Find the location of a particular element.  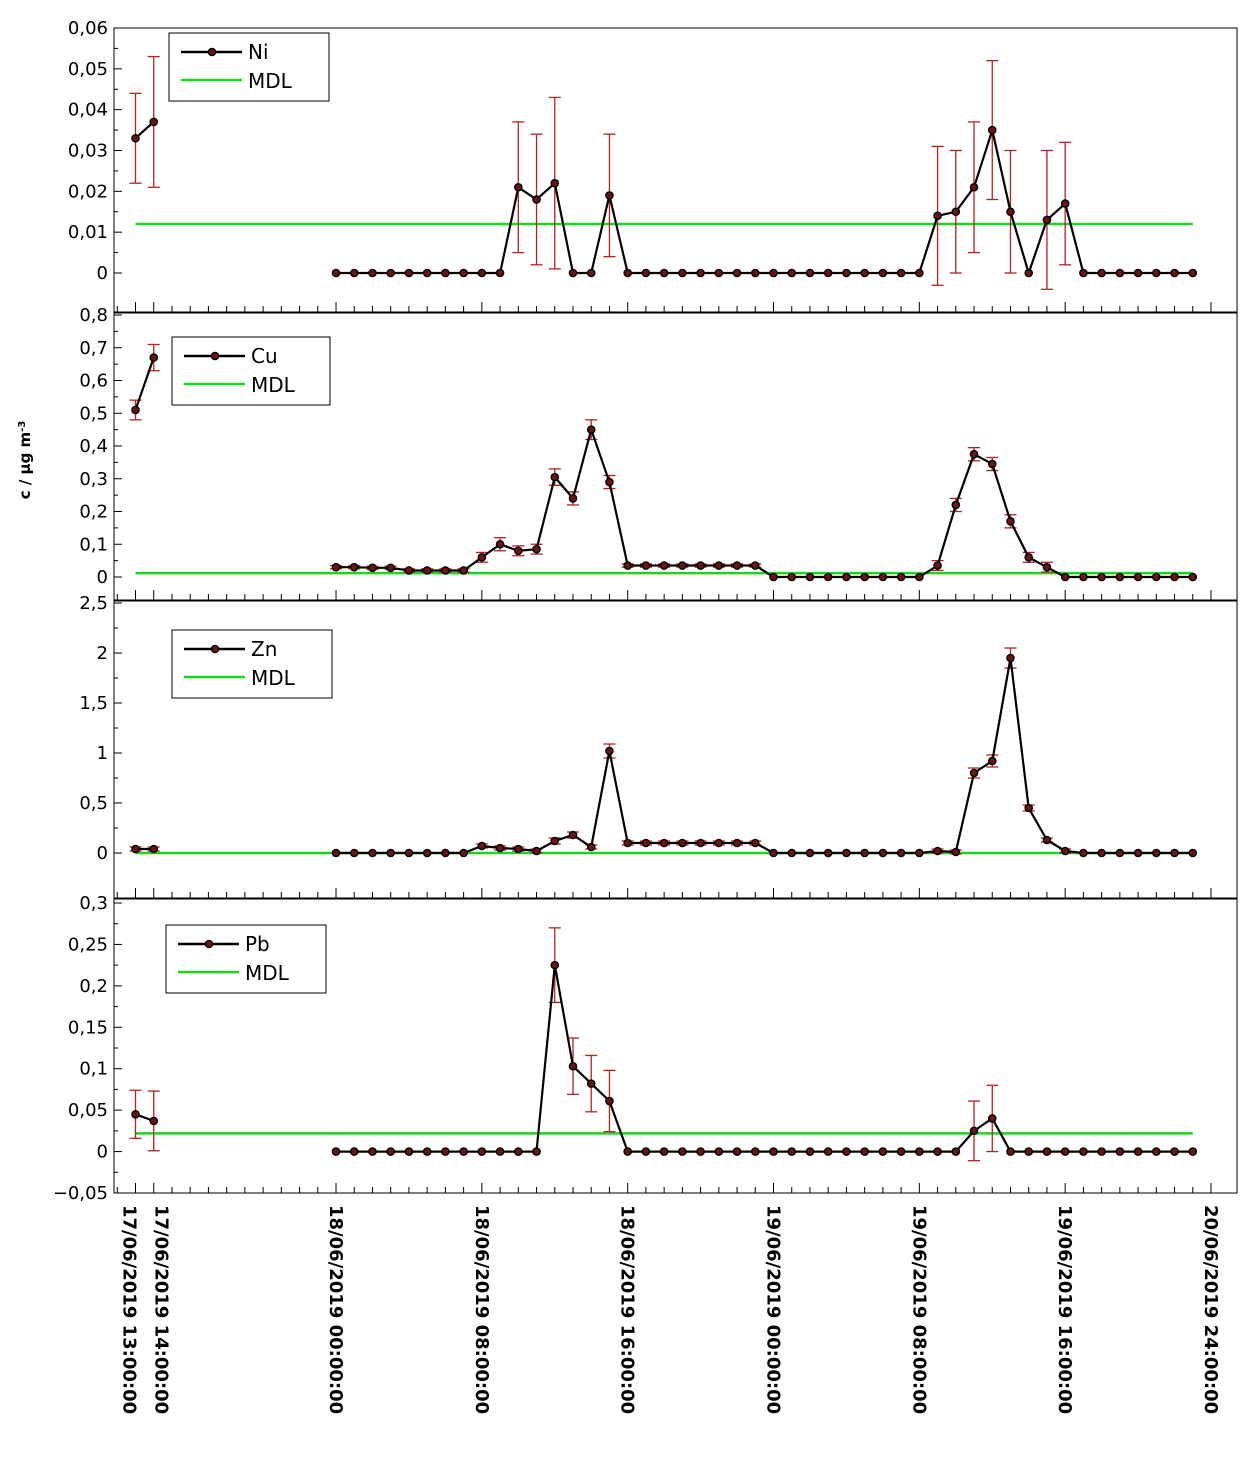

legend: Cu MDL is located at coordinates (251, 371).